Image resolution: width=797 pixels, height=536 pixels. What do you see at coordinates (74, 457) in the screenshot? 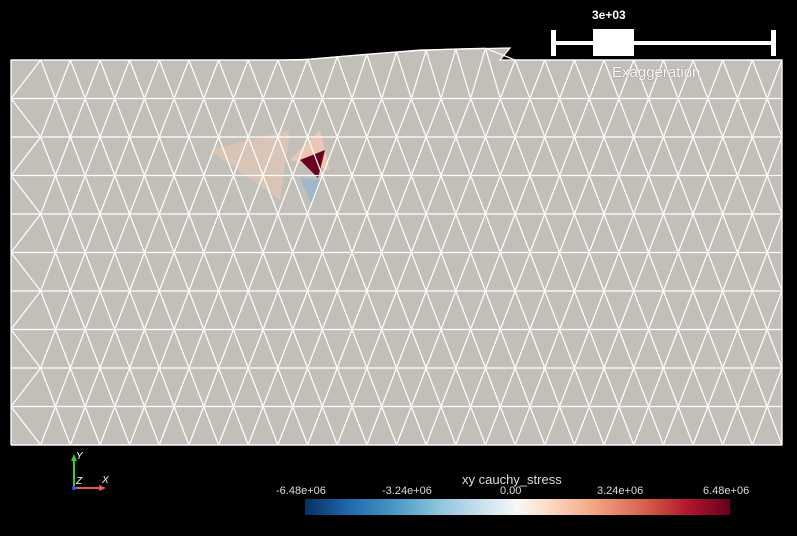
I see `y-arrow-head` at bounding box center [74, 457].